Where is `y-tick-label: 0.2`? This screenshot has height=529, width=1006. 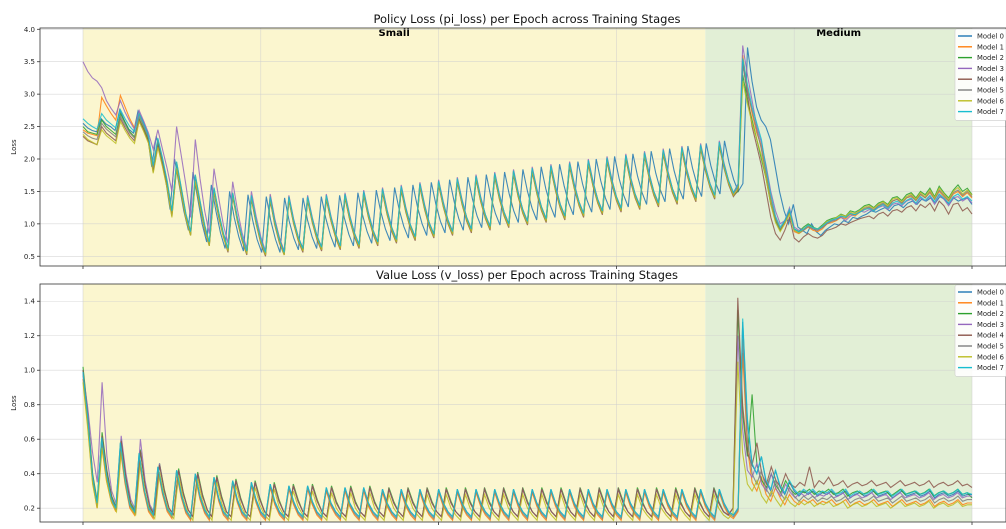
y-tick-label: 0.2 is located at coordinates (29, 509).